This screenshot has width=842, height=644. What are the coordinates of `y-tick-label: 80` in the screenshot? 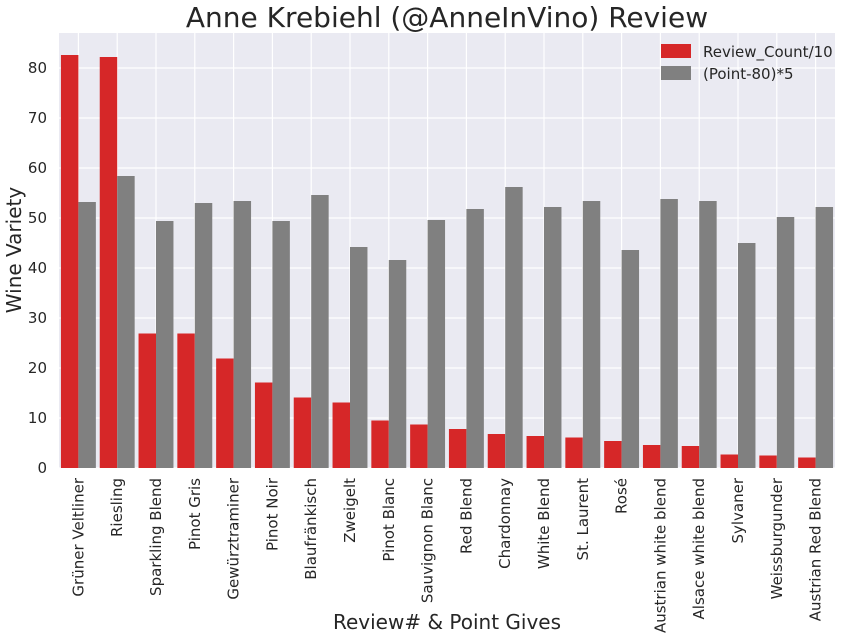 It's located at (37, 68).